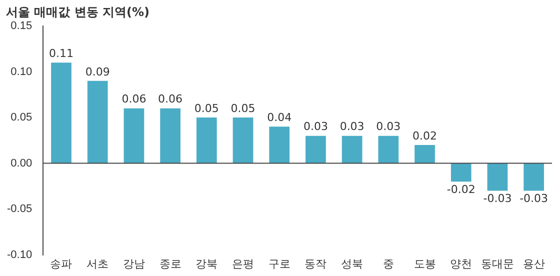  I want to click on data-label: 0.04, so click(279, 117).